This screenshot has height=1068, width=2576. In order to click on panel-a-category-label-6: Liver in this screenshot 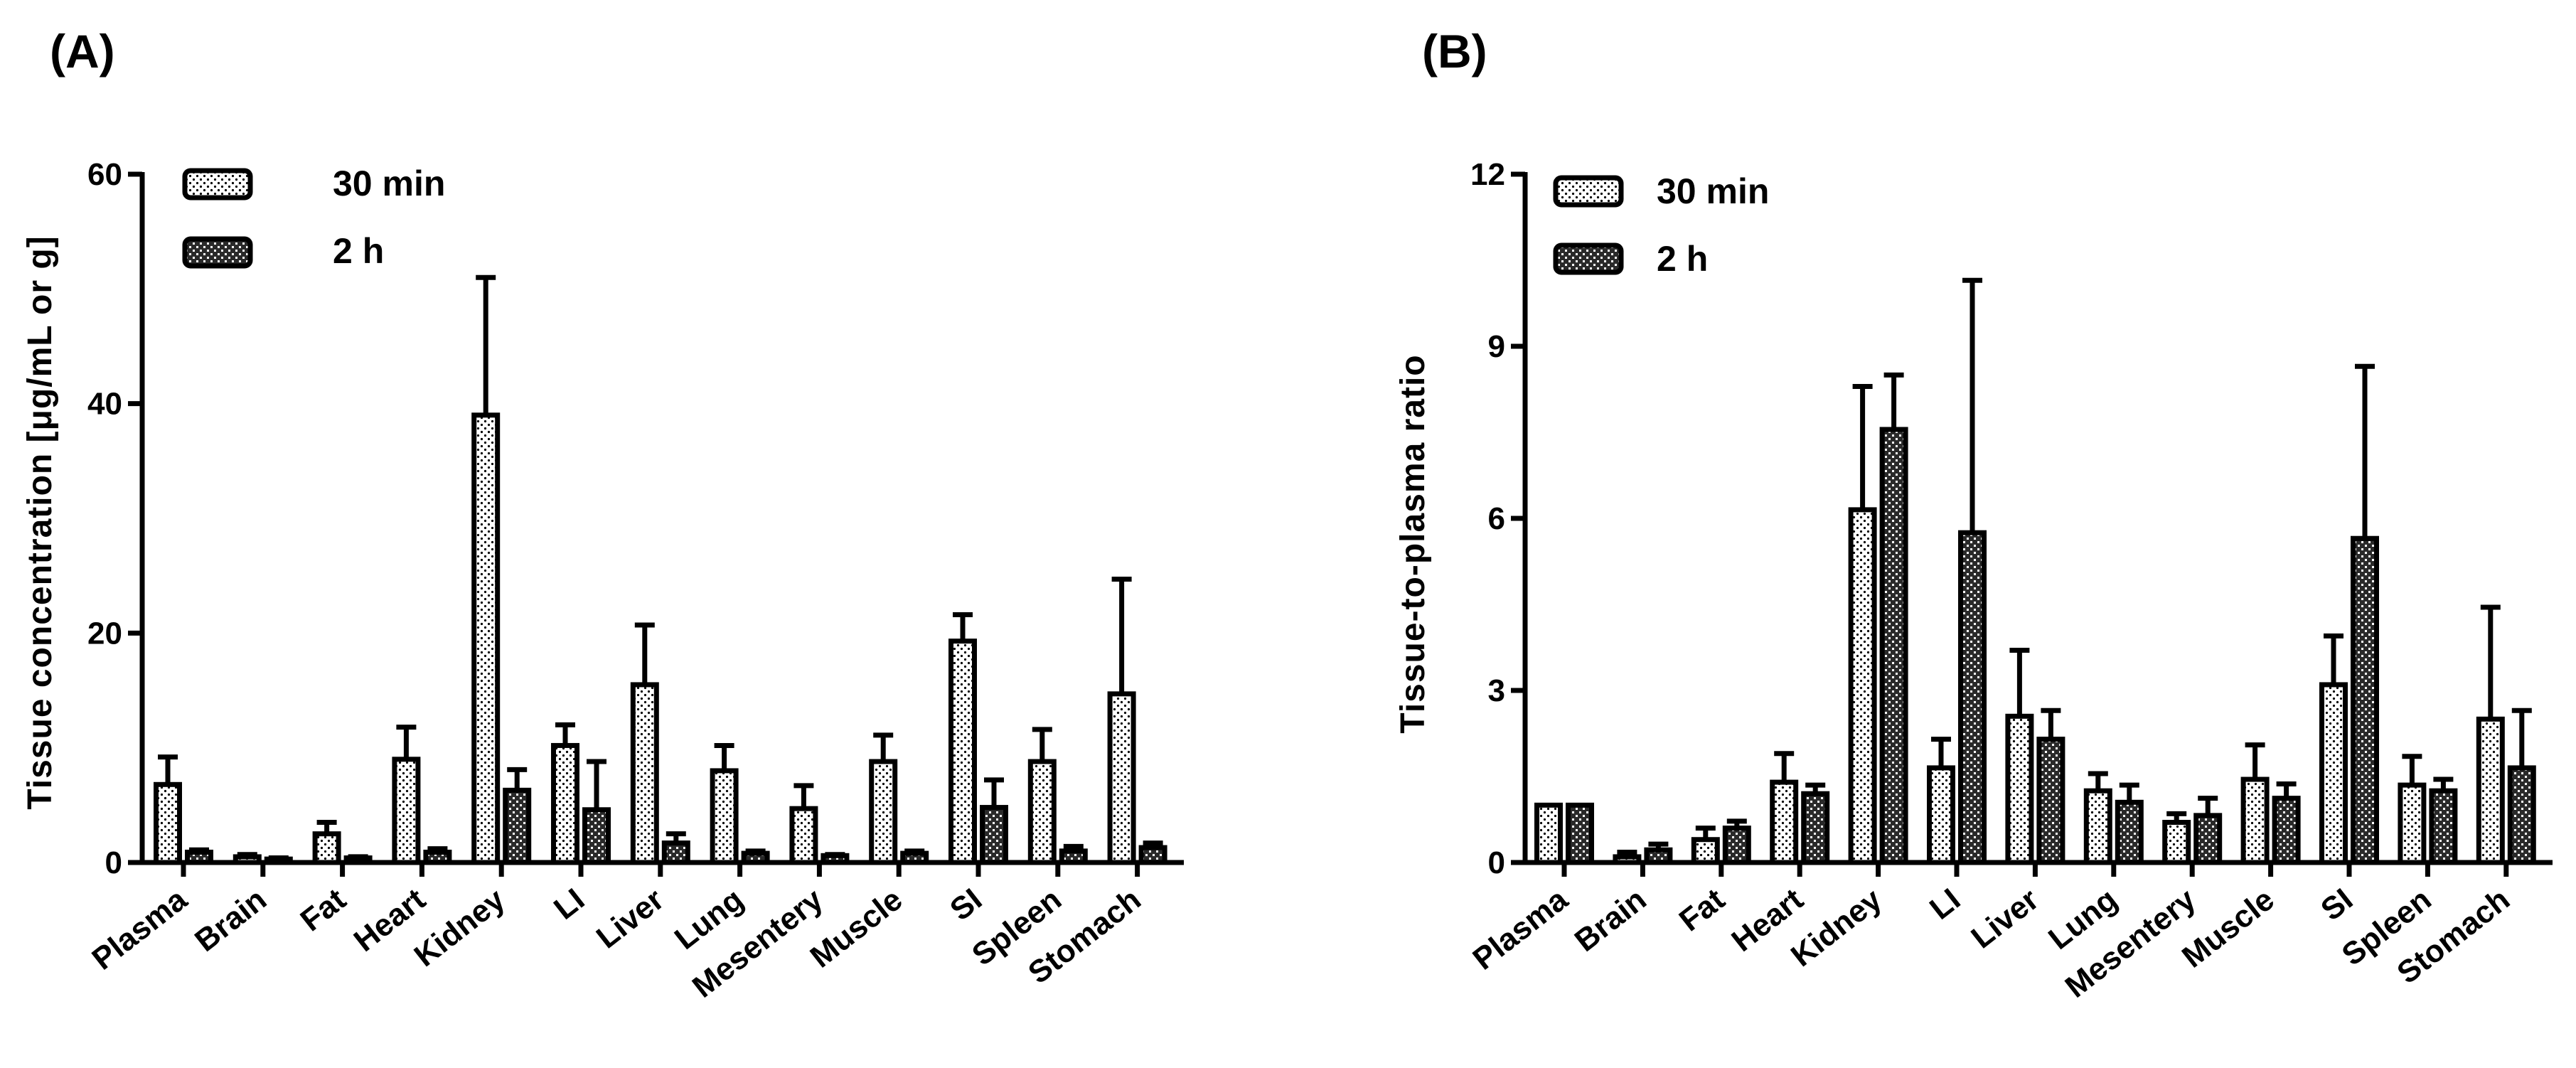, I will do `click(630, 918)`.